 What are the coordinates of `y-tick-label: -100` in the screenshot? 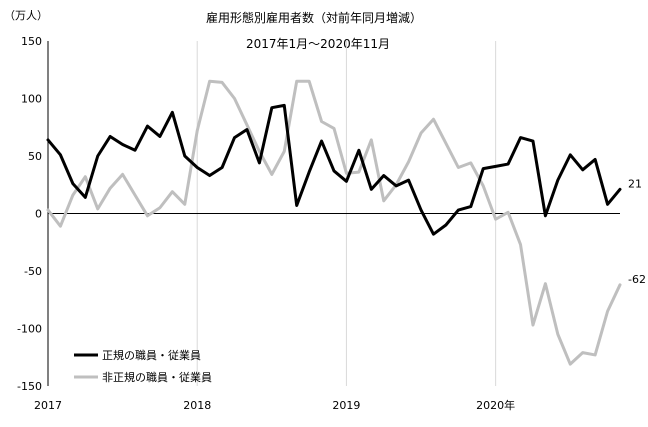 It's located at (29, 329).